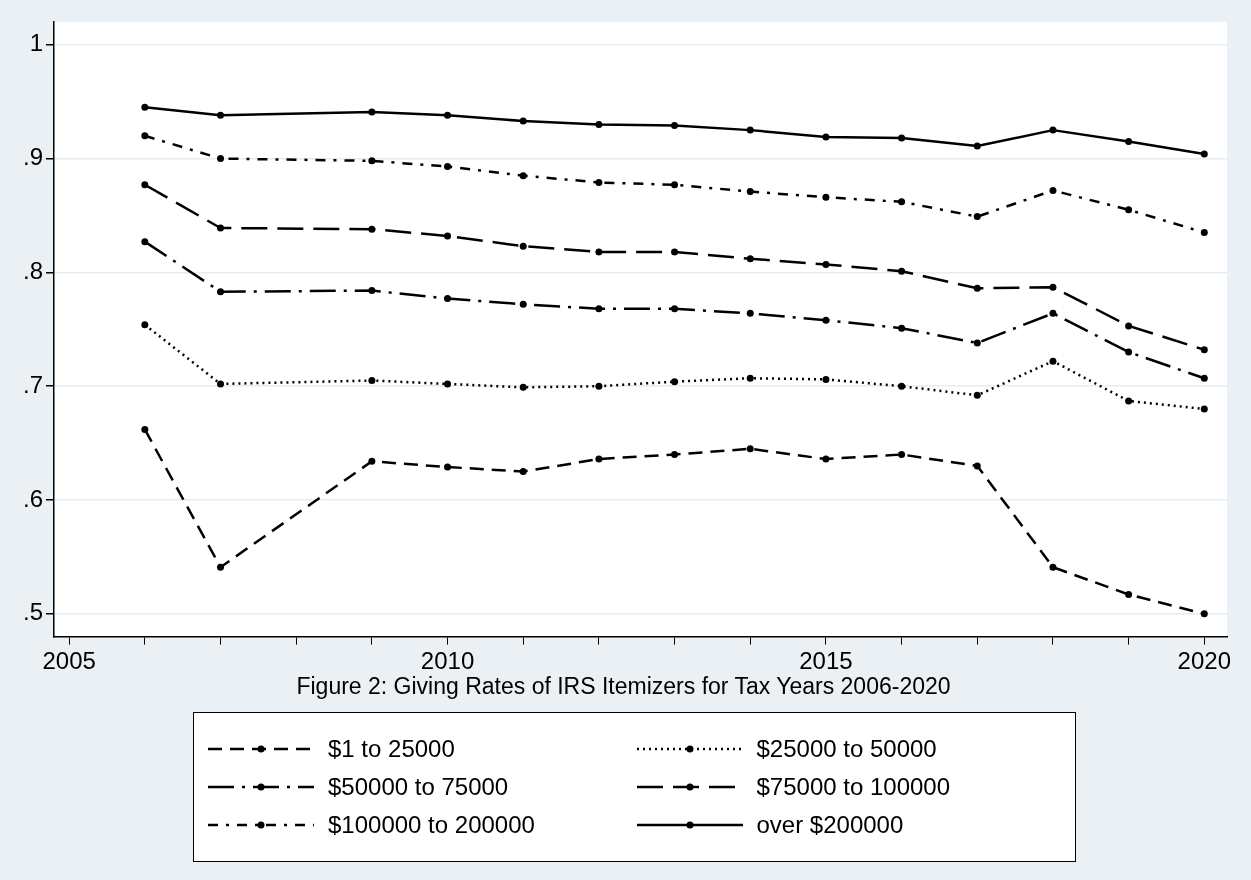 The image size is (1251, 880). Describe the element at coordinates (418, 787) in the screenshot. I see `legend-label: $50000 to 75000` at that location.